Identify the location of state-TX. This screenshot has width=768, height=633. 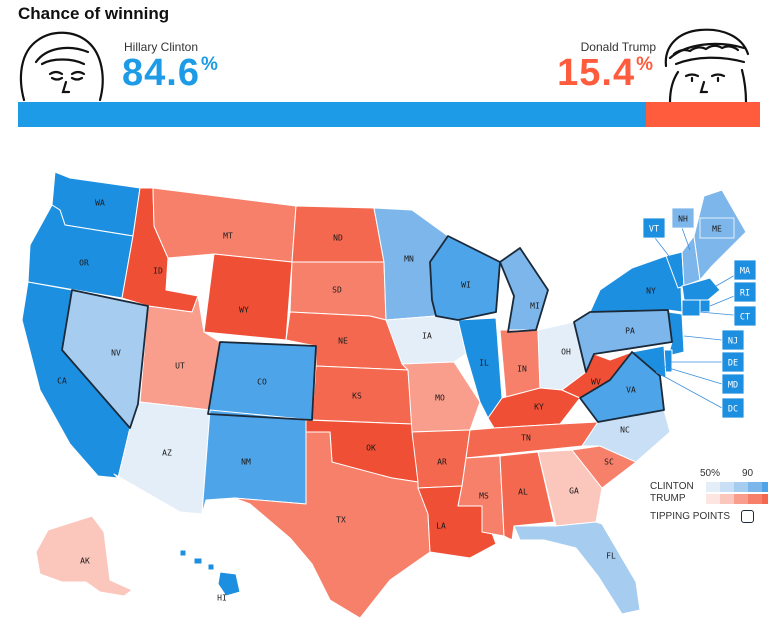
(332, 525).